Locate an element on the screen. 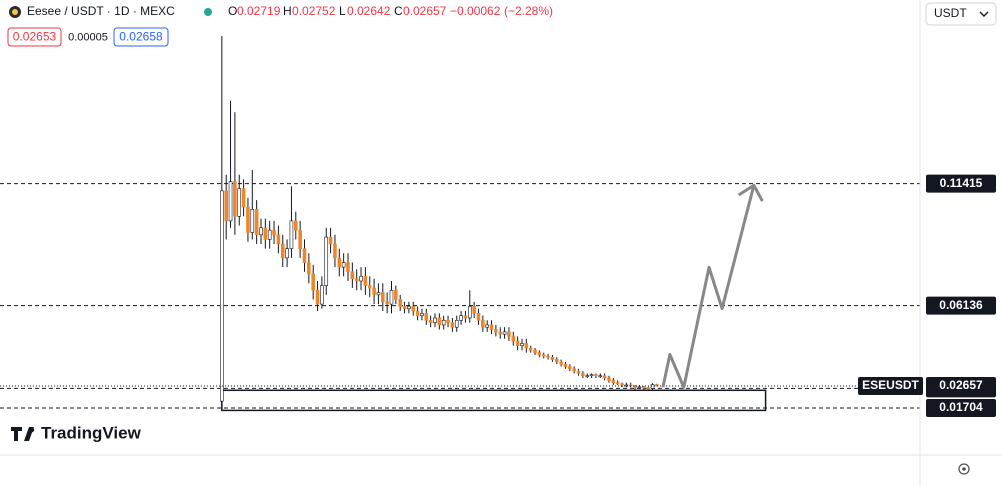  ask-box is located at coordinates (141, 37).